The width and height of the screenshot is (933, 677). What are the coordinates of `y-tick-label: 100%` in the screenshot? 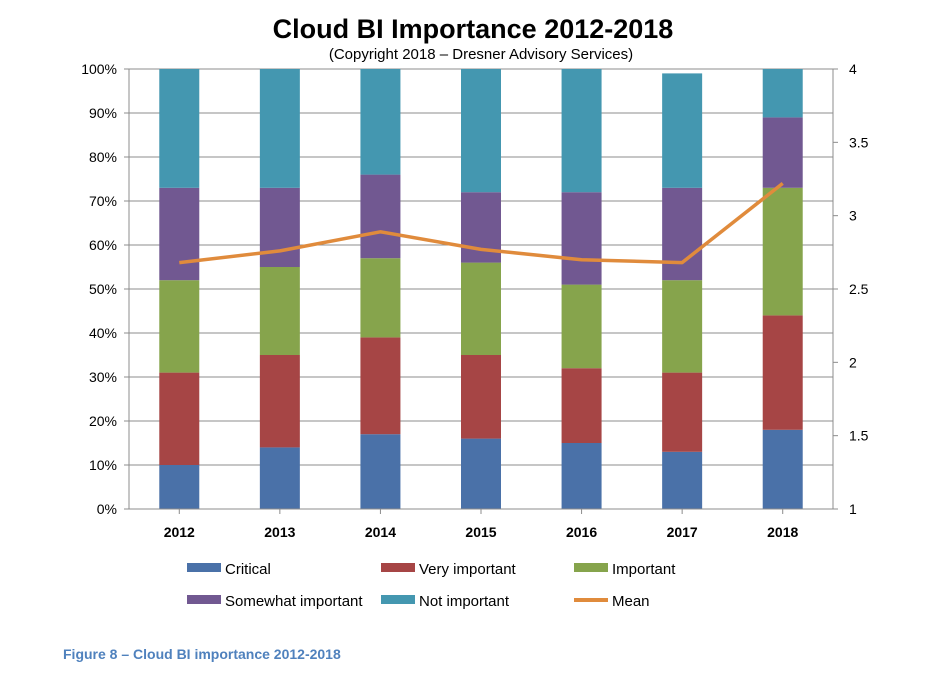 It's located at (99, 69).